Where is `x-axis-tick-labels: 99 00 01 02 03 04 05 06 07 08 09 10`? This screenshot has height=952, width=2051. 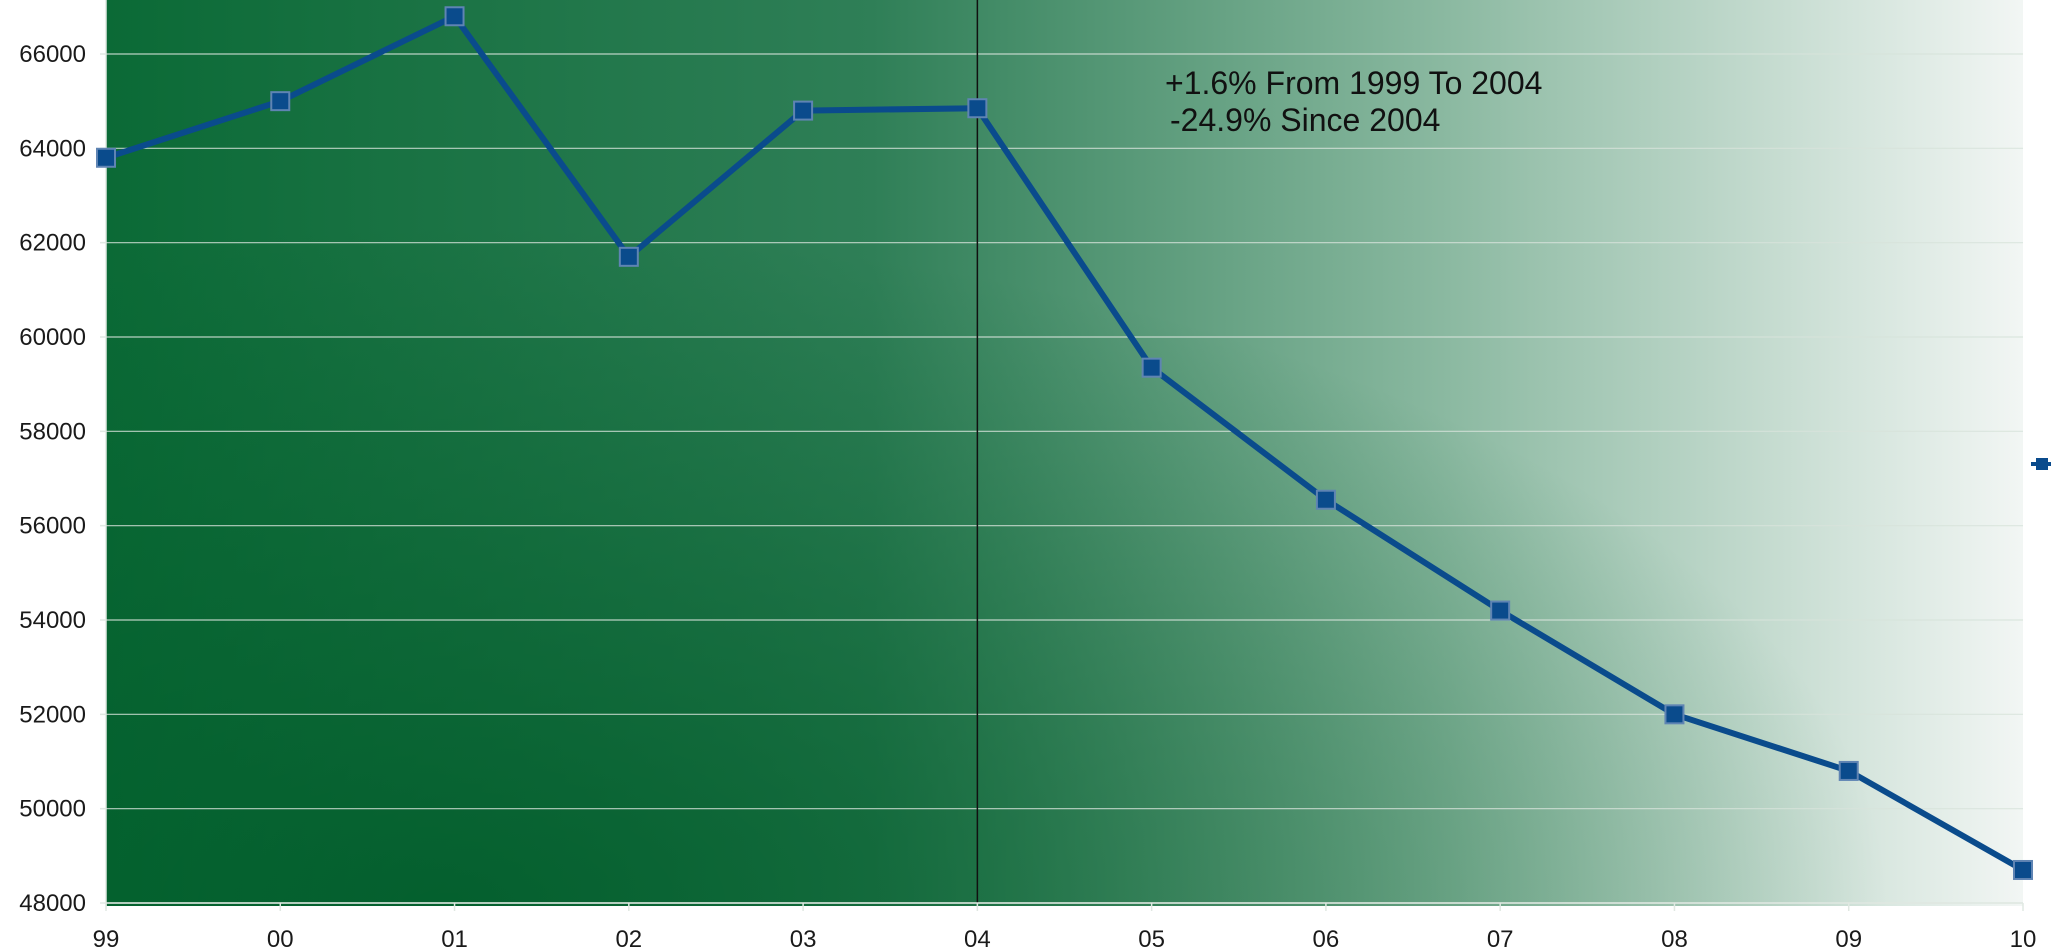 x-axis-tick-labels: 99 00 01 02 03 04 05 06 07 08 09 10 is located at coordinates (1065, 939).